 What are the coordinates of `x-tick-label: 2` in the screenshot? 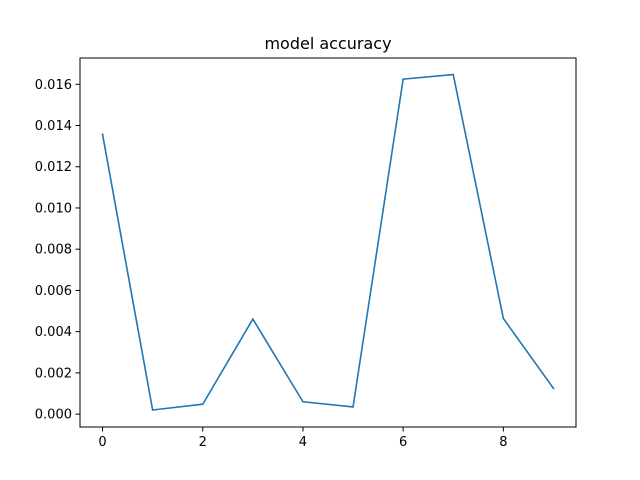 It's located at (203, 442).